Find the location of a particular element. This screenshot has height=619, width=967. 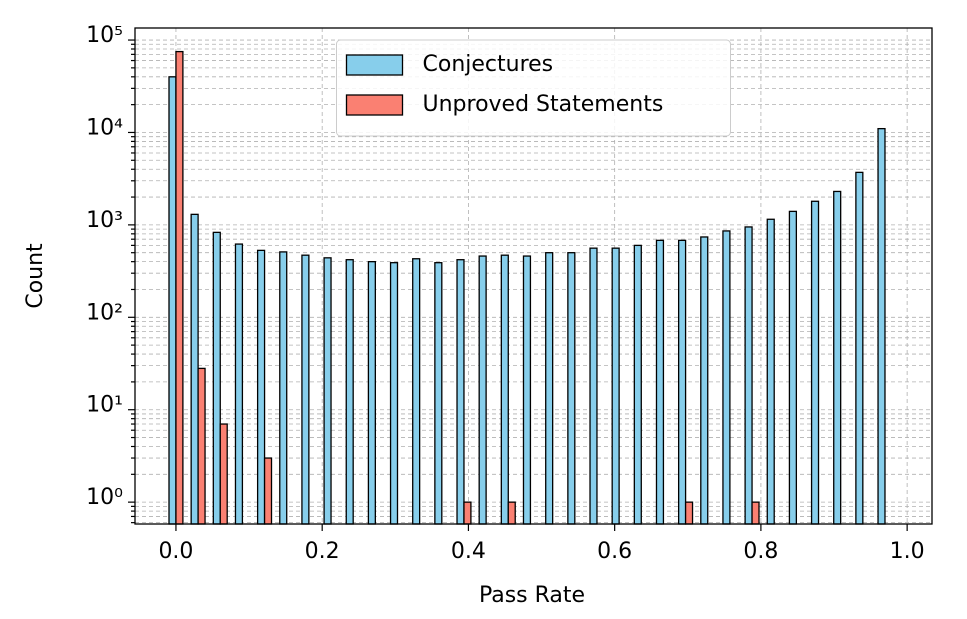

x-tick-label: 1.0 is located at coordinates (907, 551).